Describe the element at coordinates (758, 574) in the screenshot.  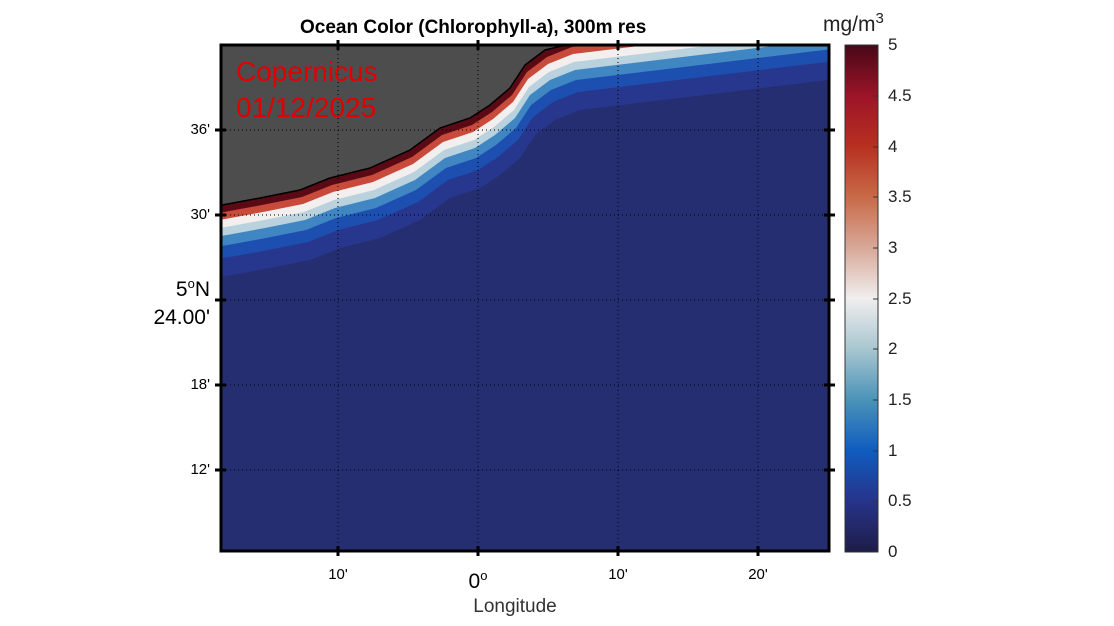
I see `x-tick-label: 20'` at that location.